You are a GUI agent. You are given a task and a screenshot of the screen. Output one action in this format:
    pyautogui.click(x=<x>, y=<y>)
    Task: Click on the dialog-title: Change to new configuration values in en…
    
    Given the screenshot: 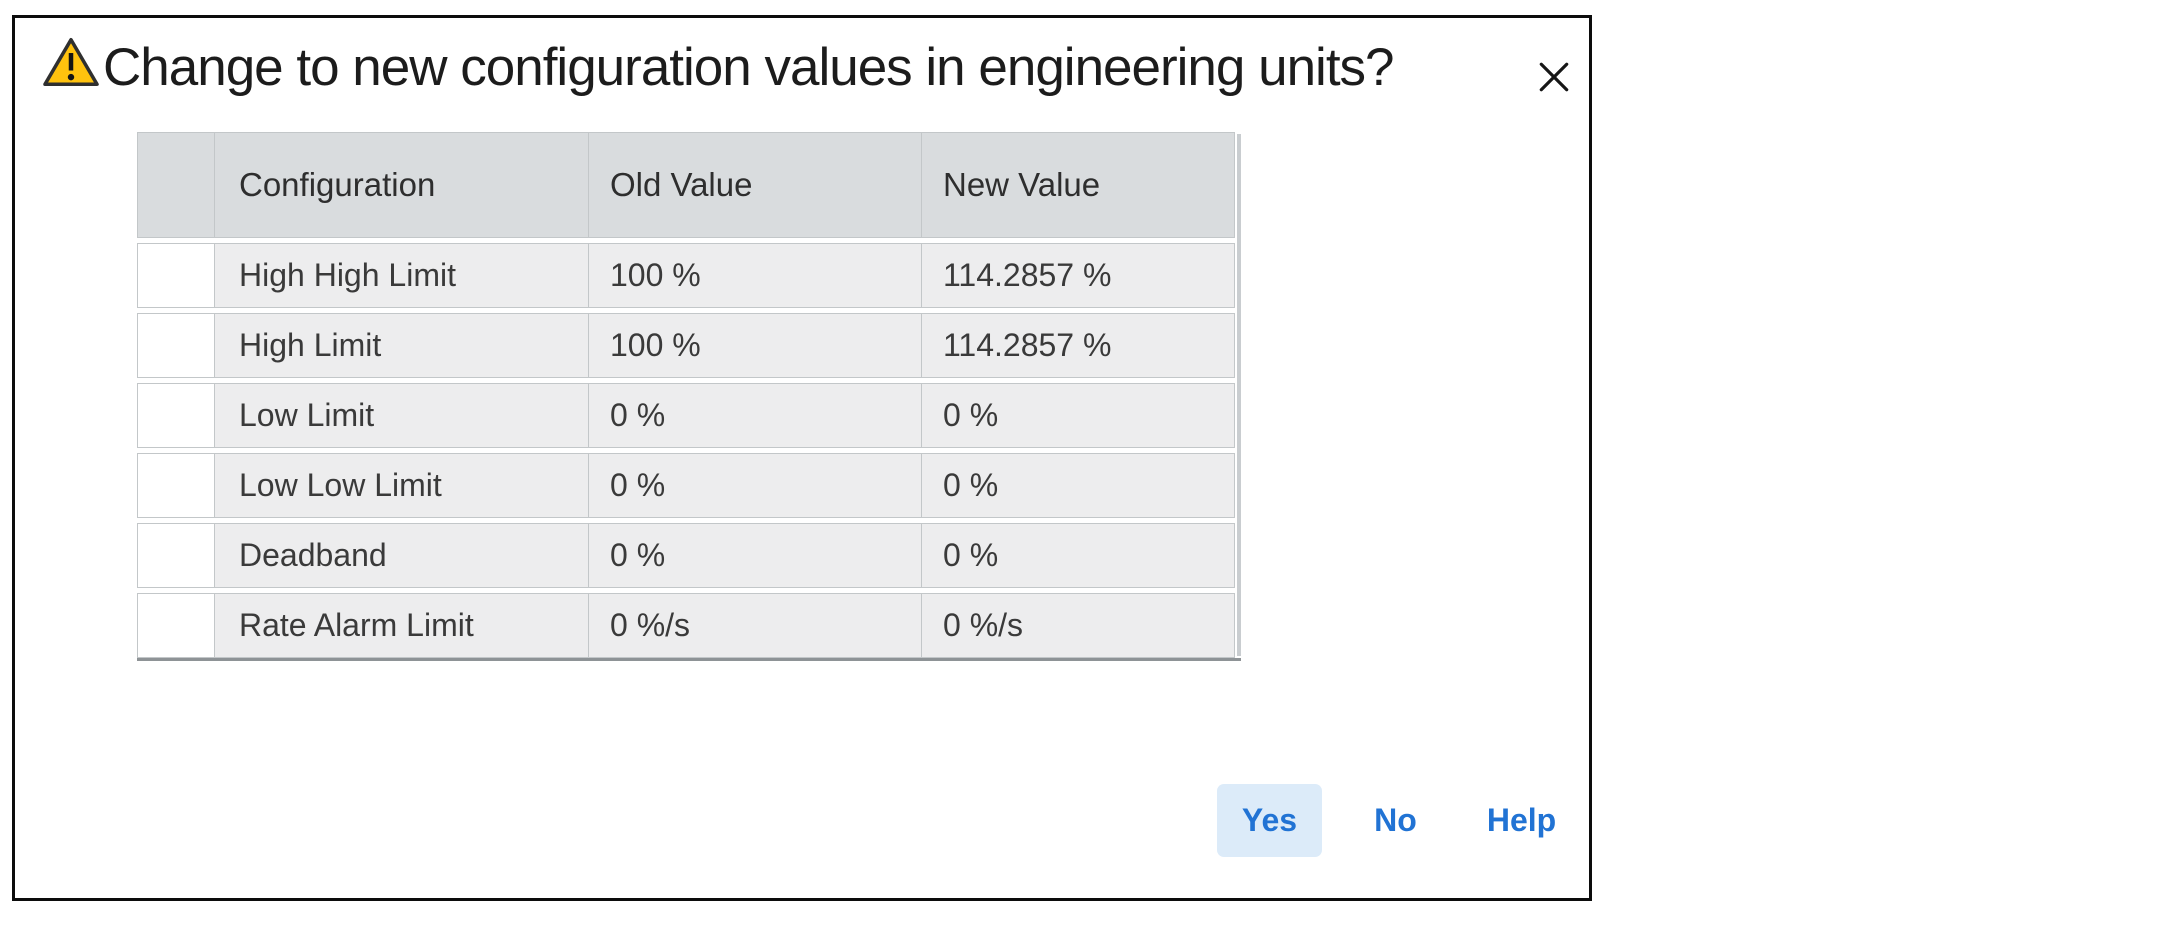 What is the action you would take?
    pyautogui.click(x=749, y=67)
    